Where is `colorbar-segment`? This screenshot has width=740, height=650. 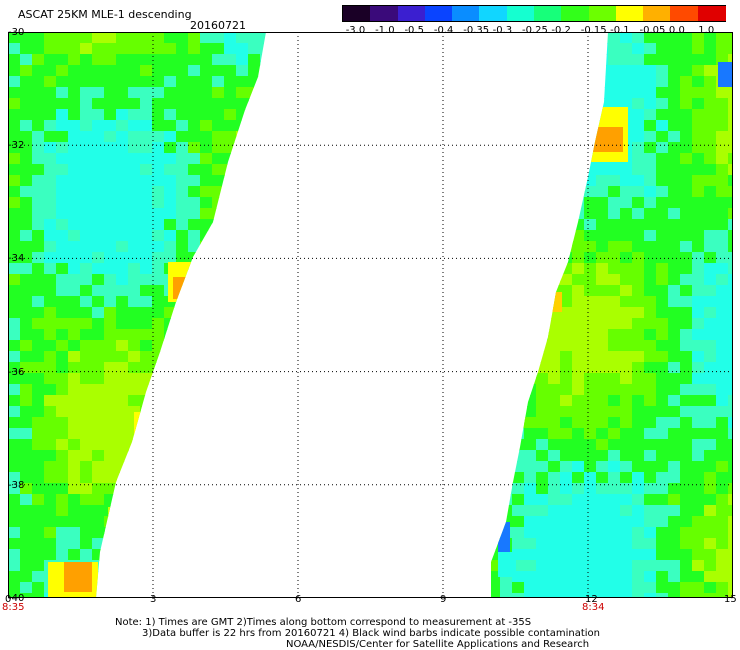
colorbar-segment is located at coordinates (384, 13).